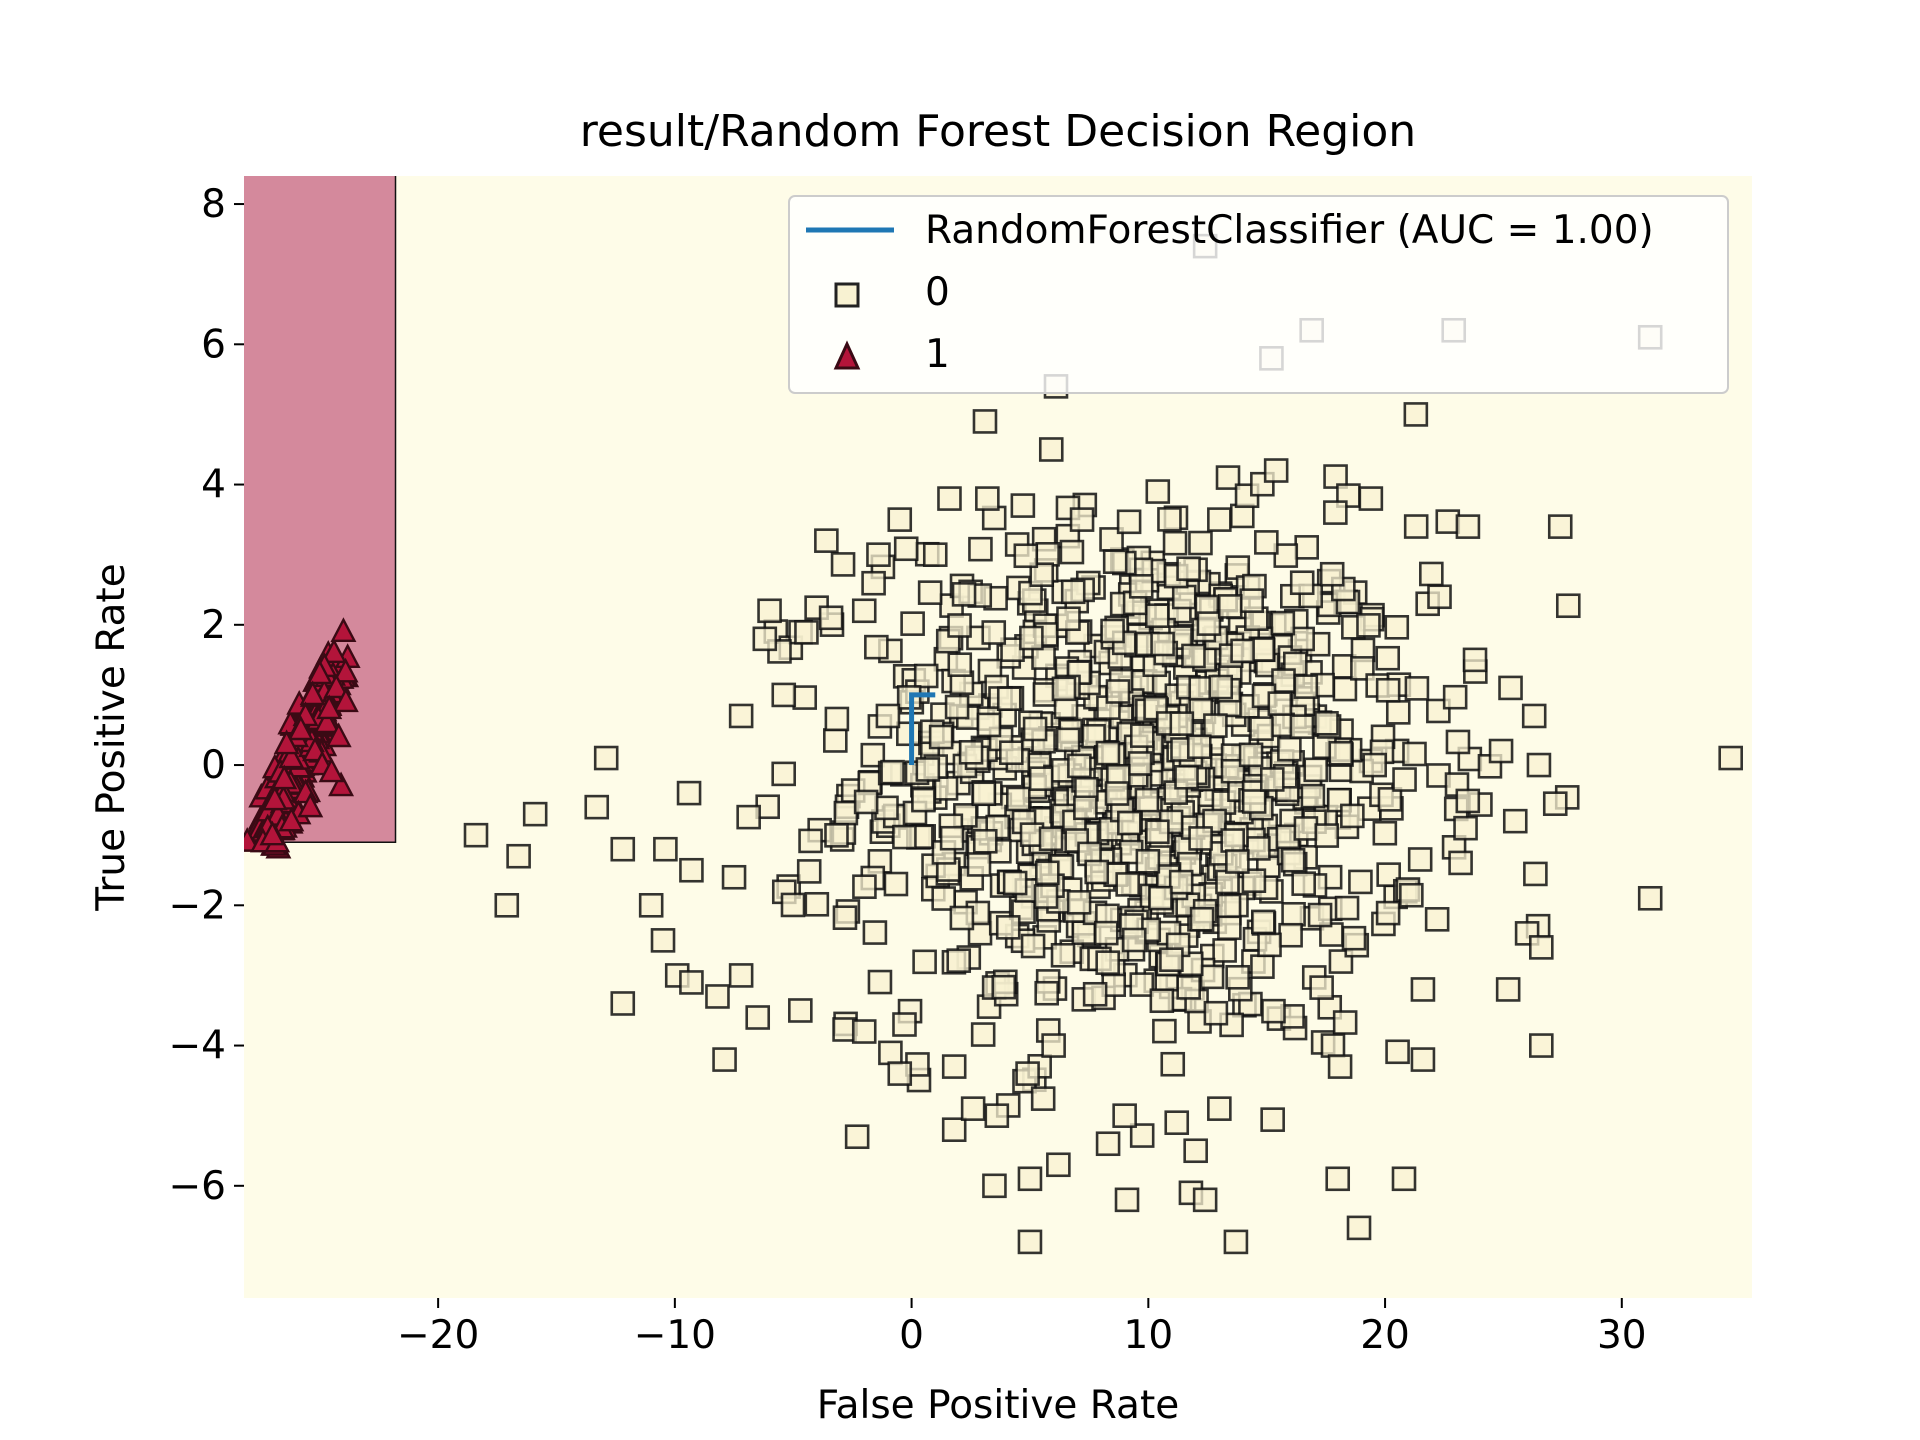 Image resolution: width=1920 pixels, height=1440 pixels. Describe the element at coordinates (847, 355) in the screenshot. I see `legend-class-1-swatch` at that location.